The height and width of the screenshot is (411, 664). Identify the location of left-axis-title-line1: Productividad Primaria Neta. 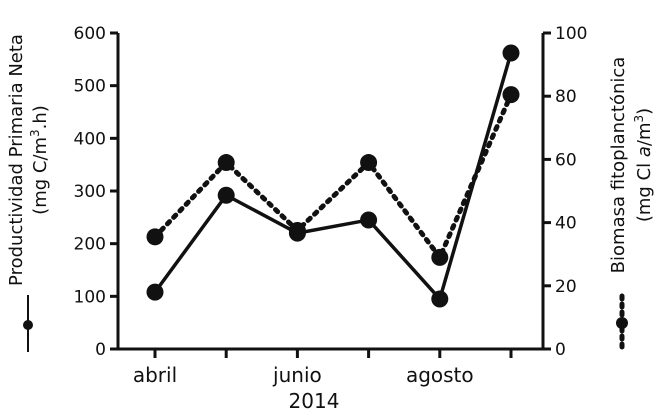
(16, 160).